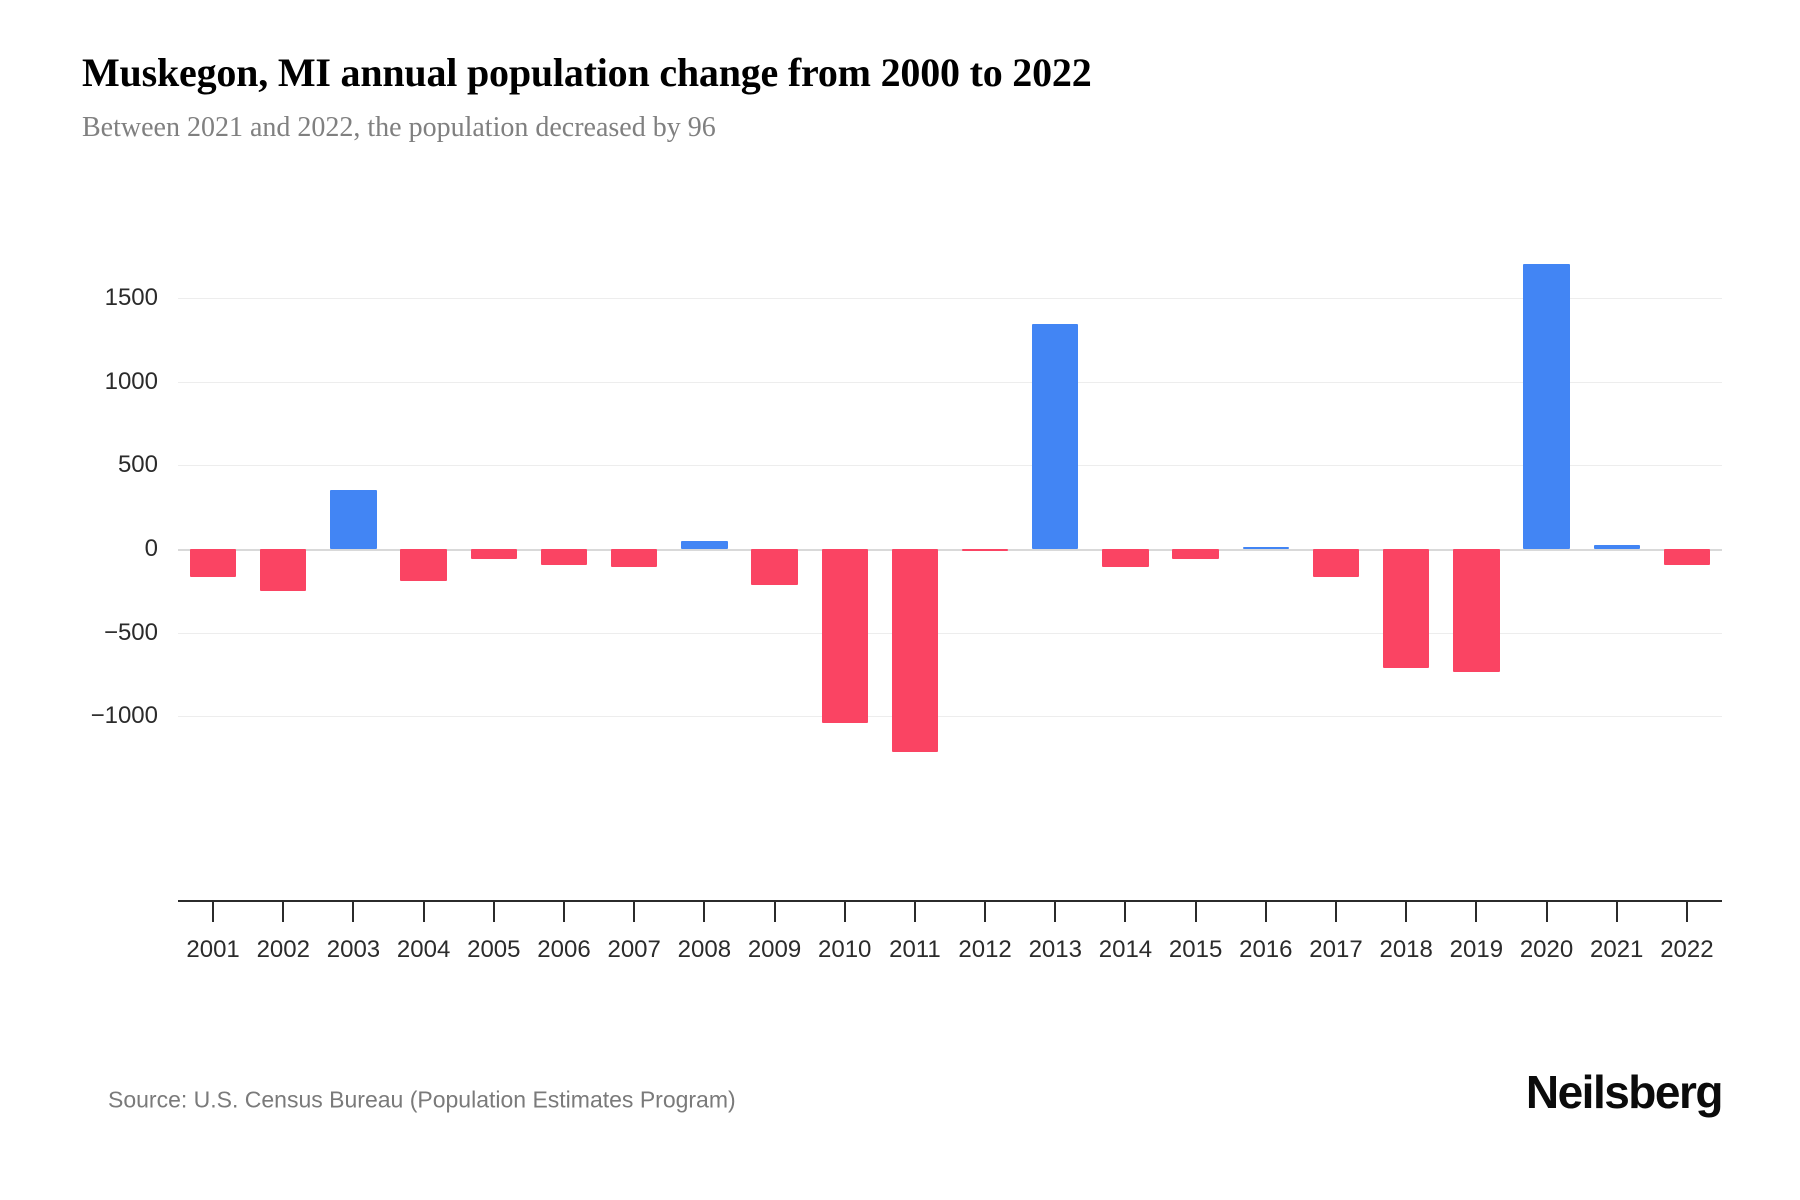  I want to click on bar-2012, so click(985, 550).